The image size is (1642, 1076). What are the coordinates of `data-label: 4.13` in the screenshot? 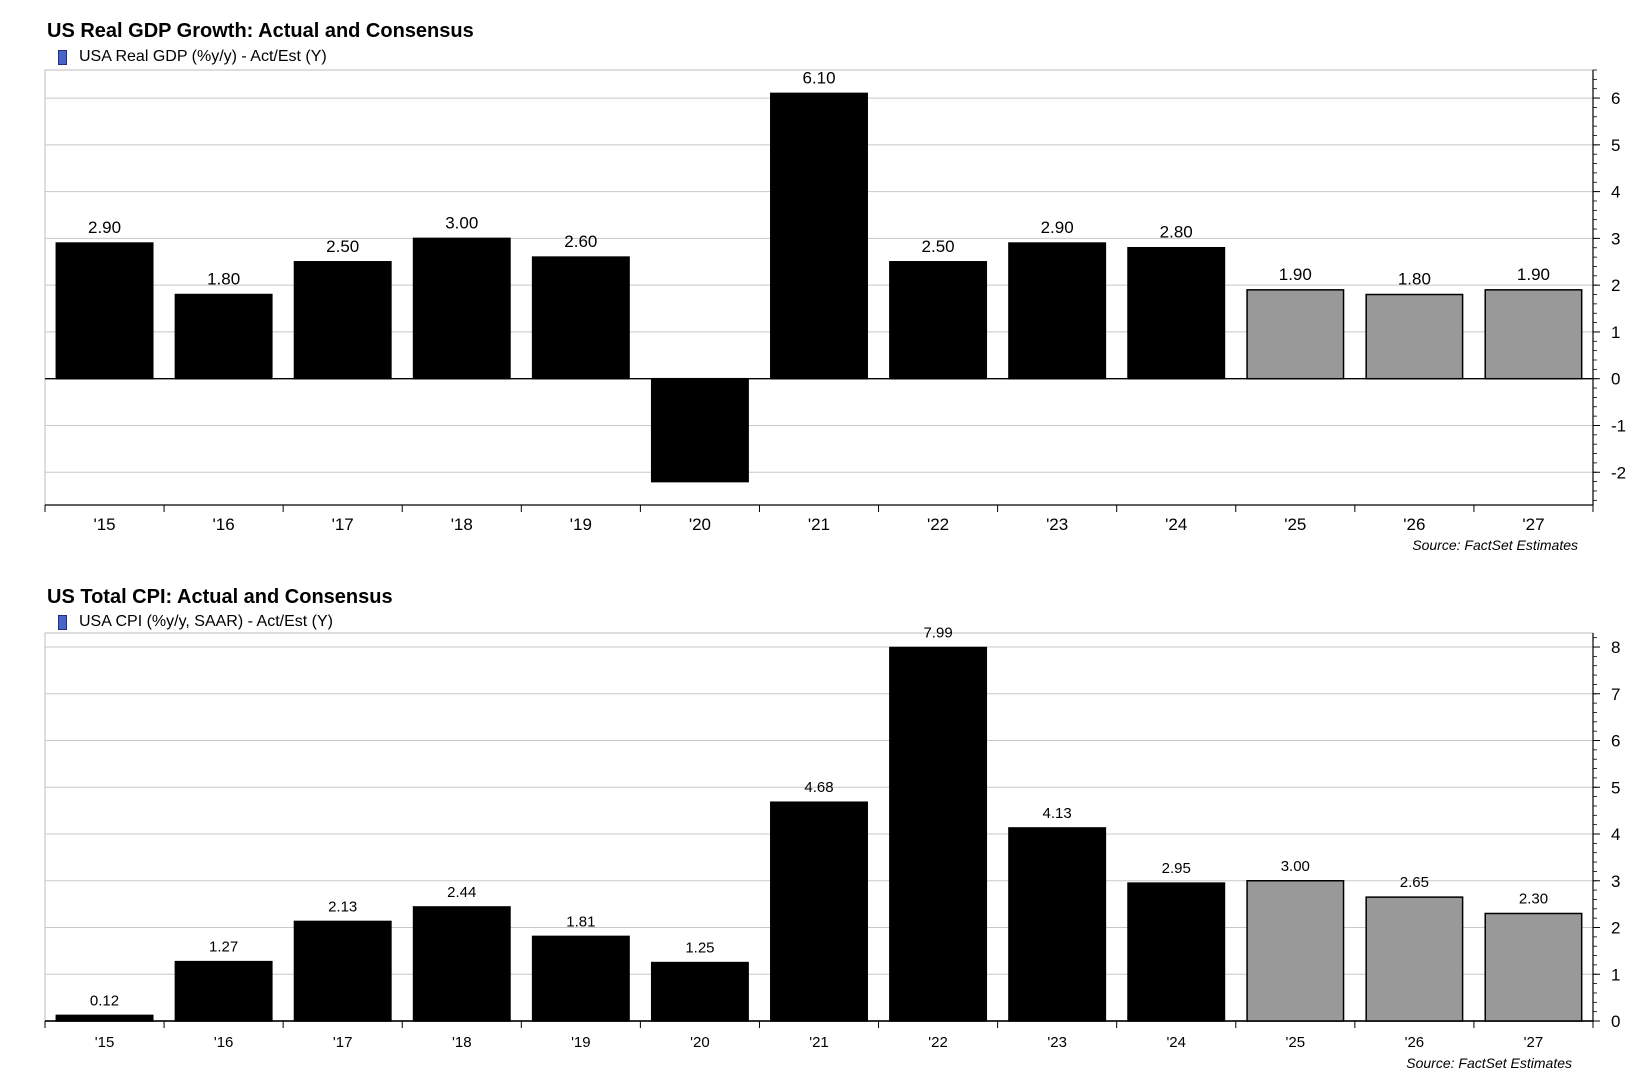 It's located at (1057, 813).